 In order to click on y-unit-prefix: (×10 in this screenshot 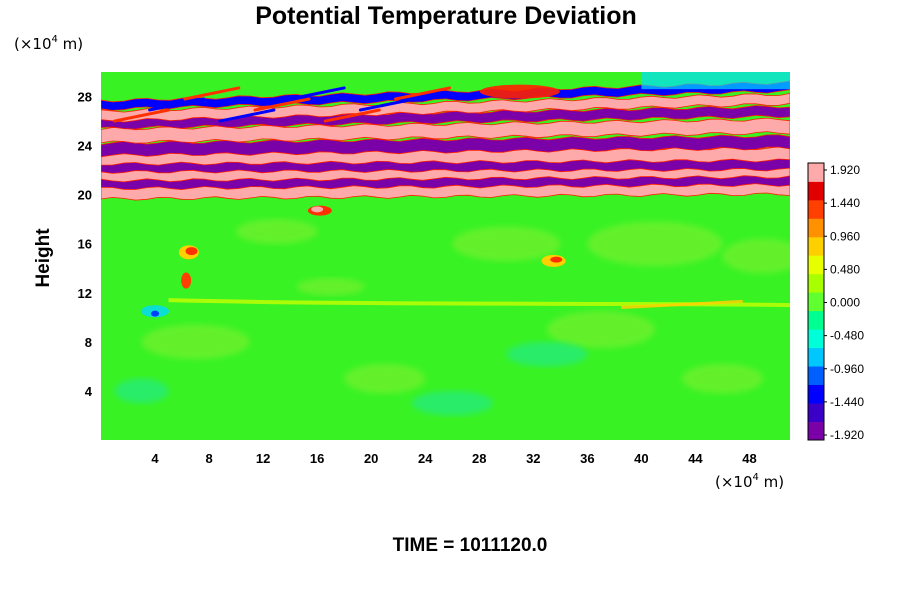, I will do `click(33, 44)`.